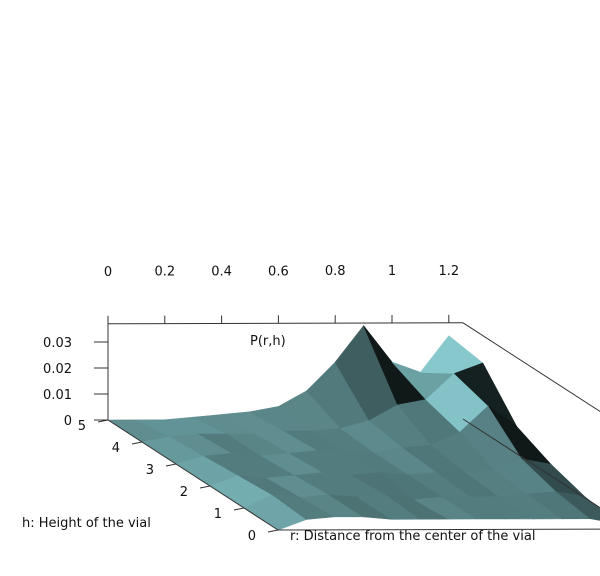  Describe the element at coordinates (221, 271) in the screenshot. I see `r-tick-label: 0.4` at that location.